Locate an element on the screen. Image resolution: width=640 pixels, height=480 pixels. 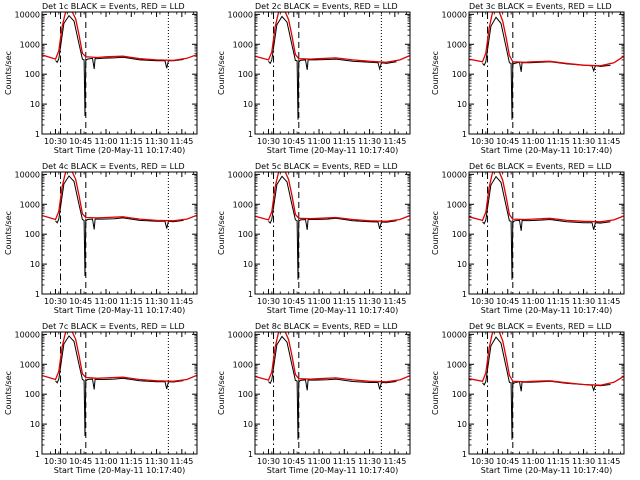
panel-title: Det 4c BLACK = Events, RED = LLD is located at coordinates (113, 166).